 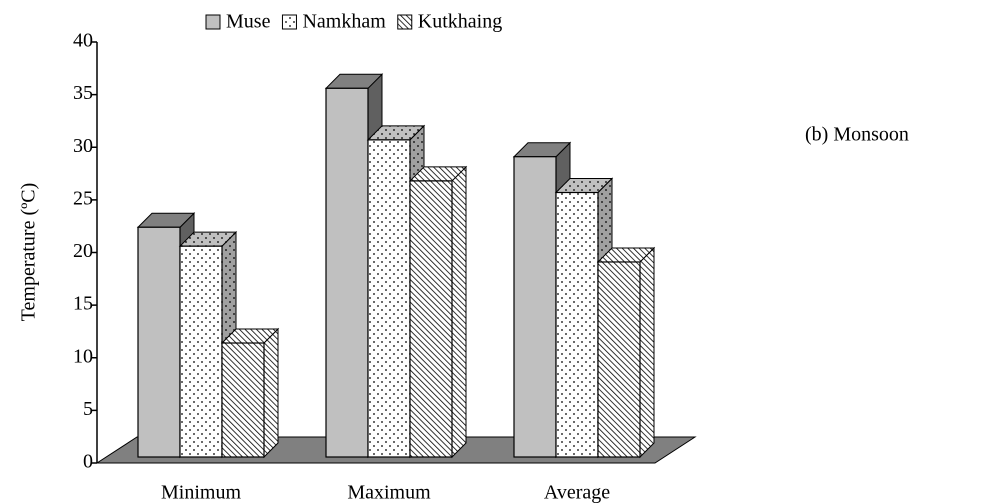 What do you see at coordinates (389, 493) in the screenshot?
I see `x-tick-label: Maximum` at bounding box center [389, 493].